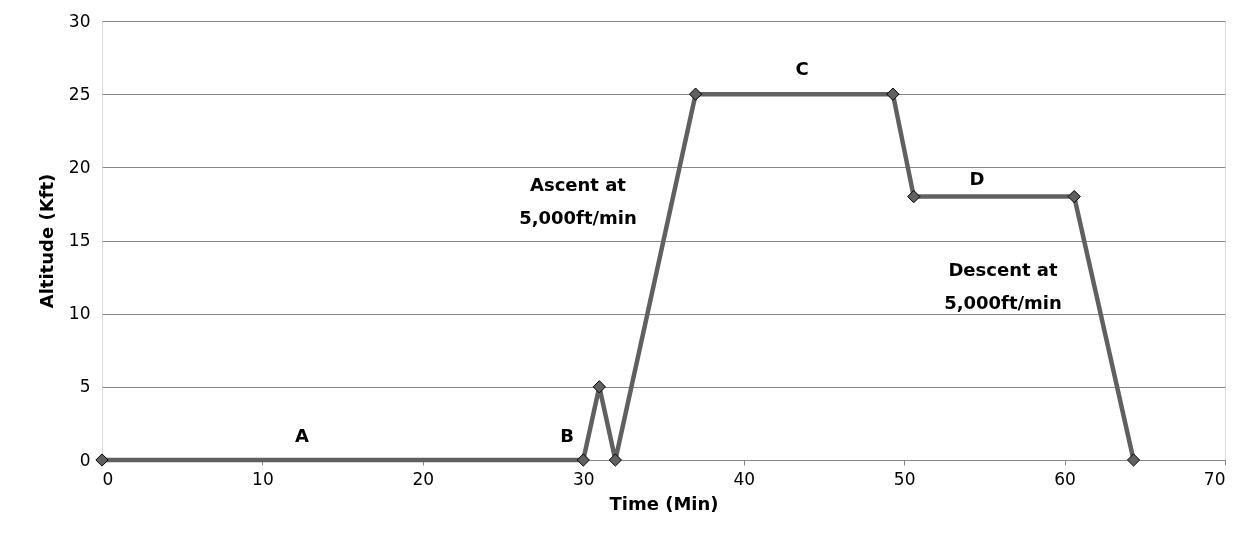  What do you see at coordinates (46, 241) in the screenshot?
I see `y-axis-title: Altitude (Kft)` at bounding box center [46, 241].